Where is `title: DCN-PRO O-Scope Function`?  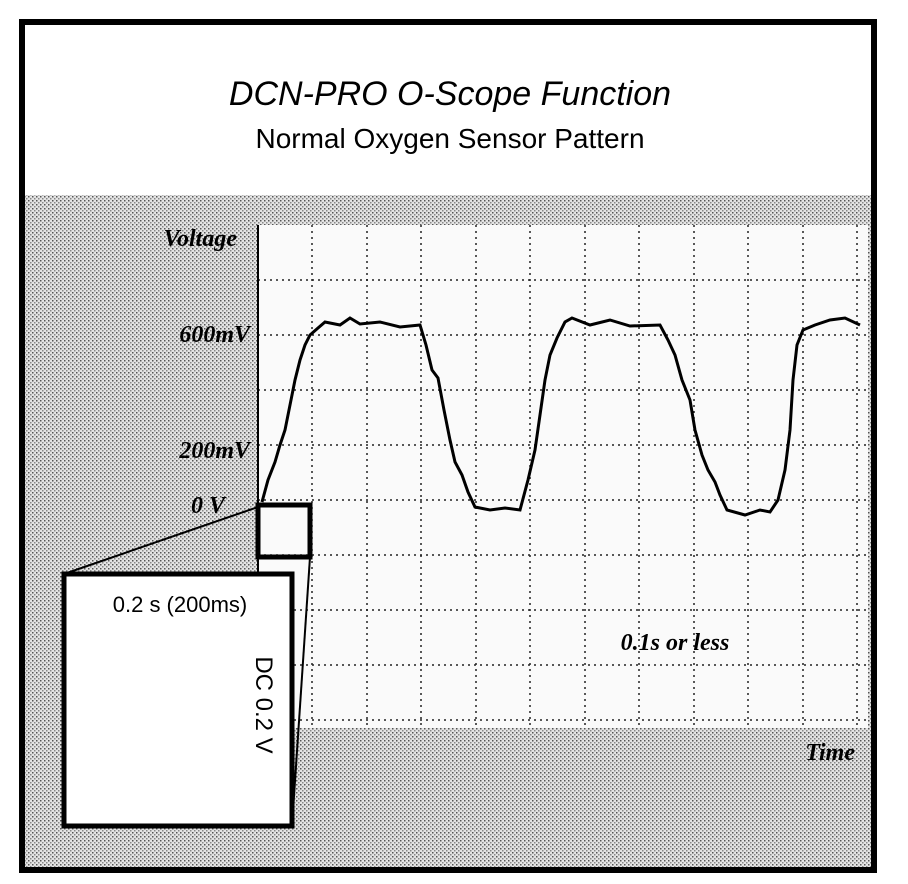
title: DCN-PRO O-Scope Function is located at coordinates (450, 94).